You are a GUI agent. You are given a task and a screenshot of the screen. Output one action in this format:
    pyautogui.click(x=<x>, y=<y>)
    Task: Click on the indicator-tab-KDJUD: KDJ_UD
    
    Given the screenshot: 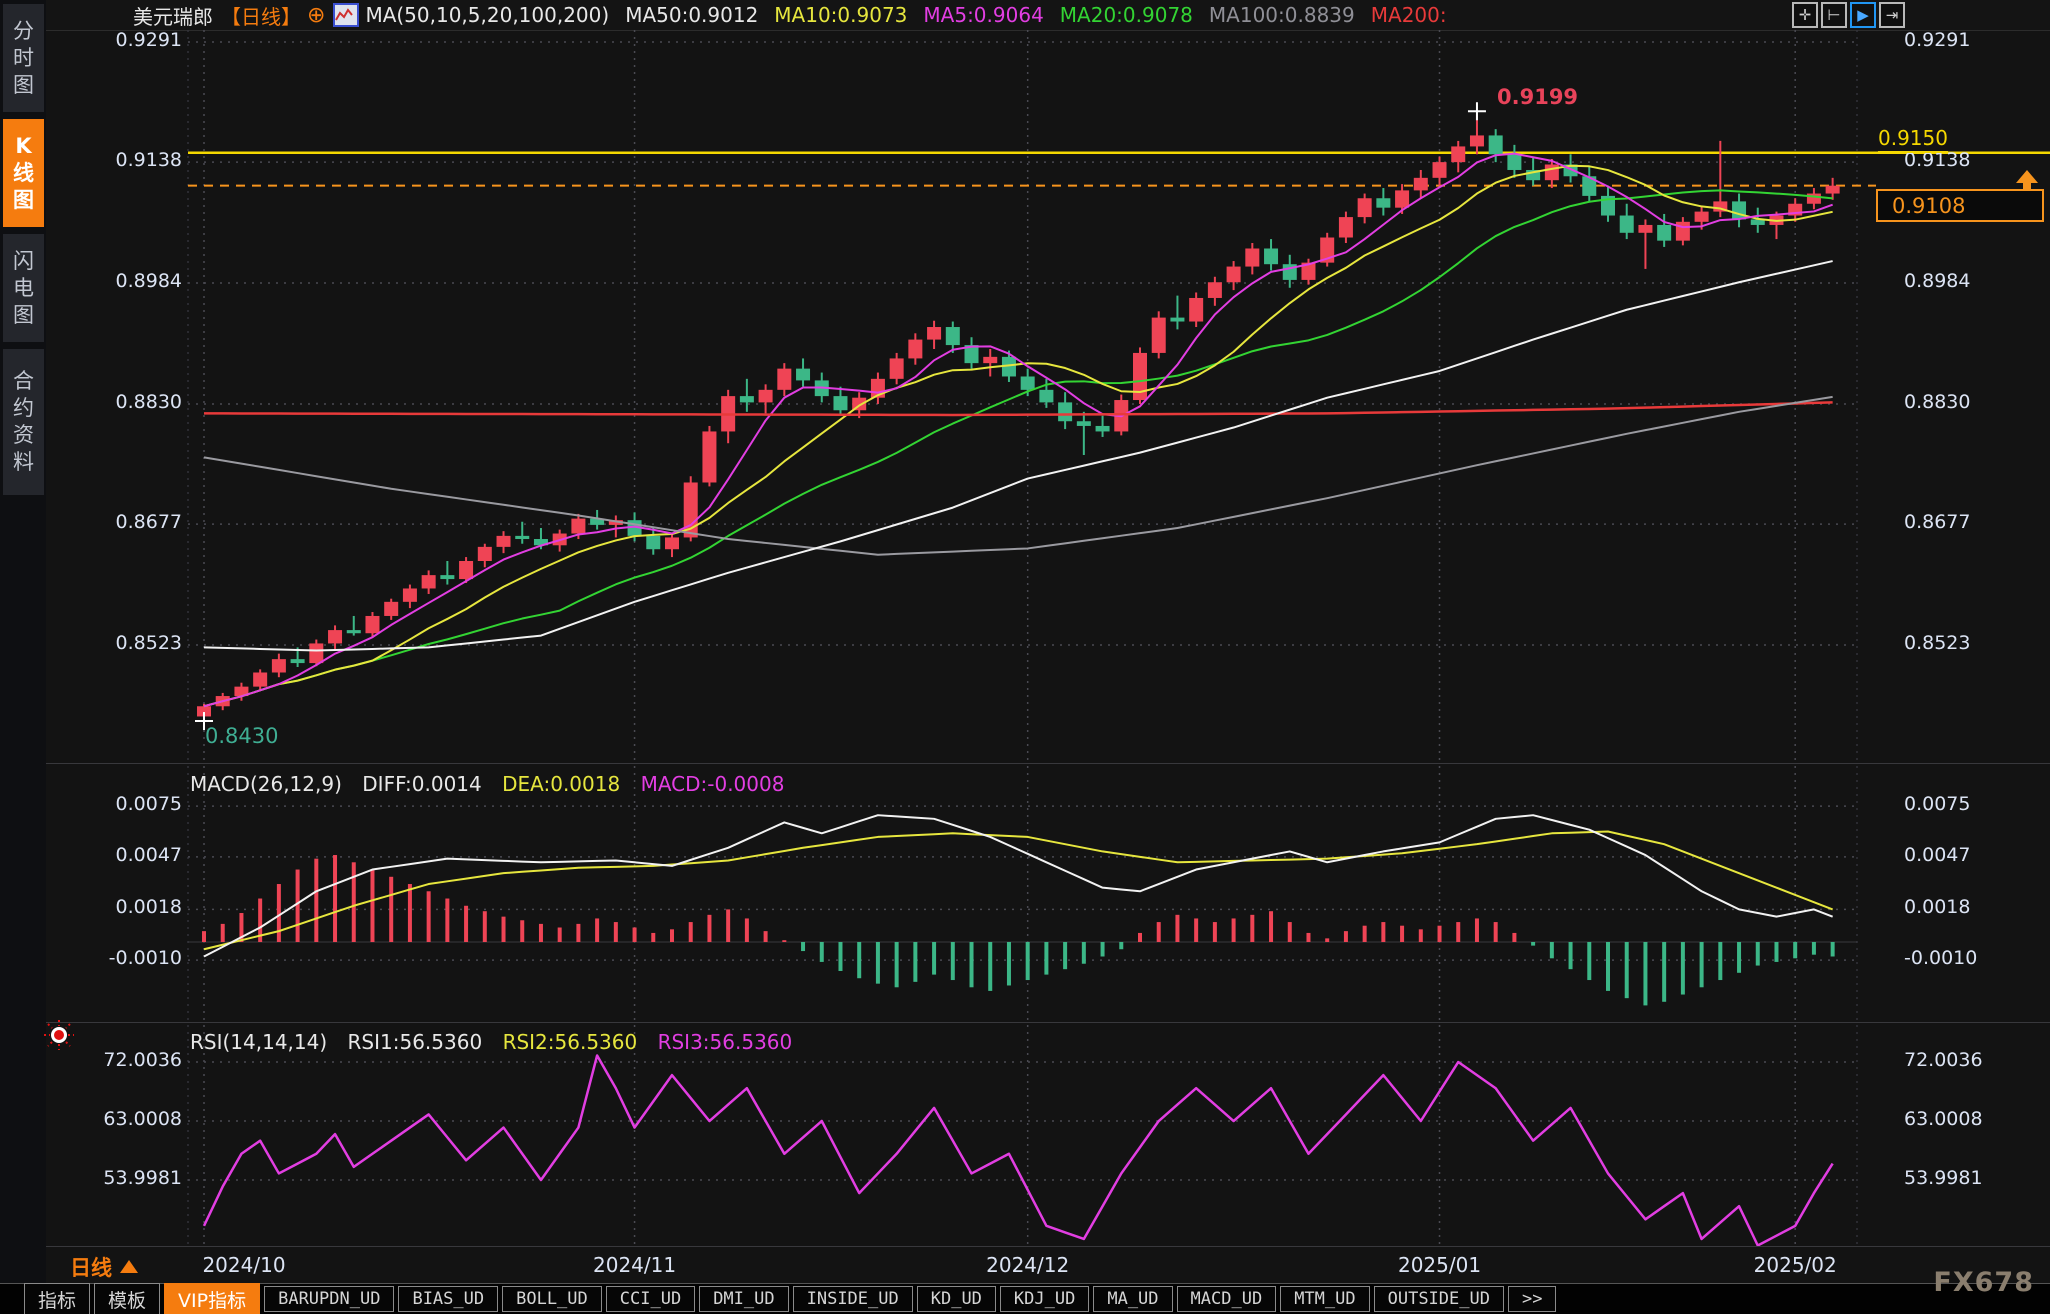 What is the action you would take?
    pyautogui.click(x=1044, y=1299)
    